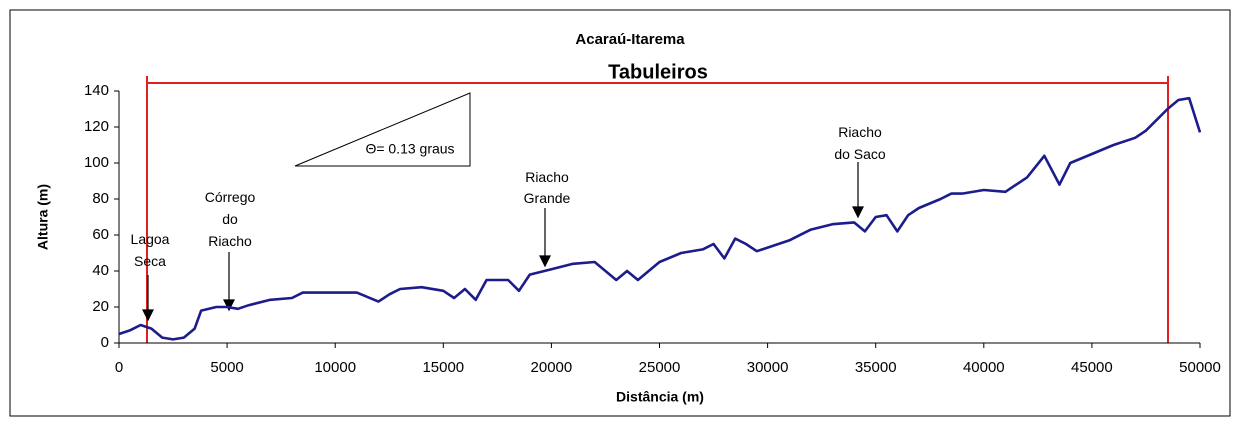 The height and width of the screenshot is (429, 1240). Describe the element at coordinates (1092, 367) in the screenshot. I see `x-tick-label: 45000` at that location.